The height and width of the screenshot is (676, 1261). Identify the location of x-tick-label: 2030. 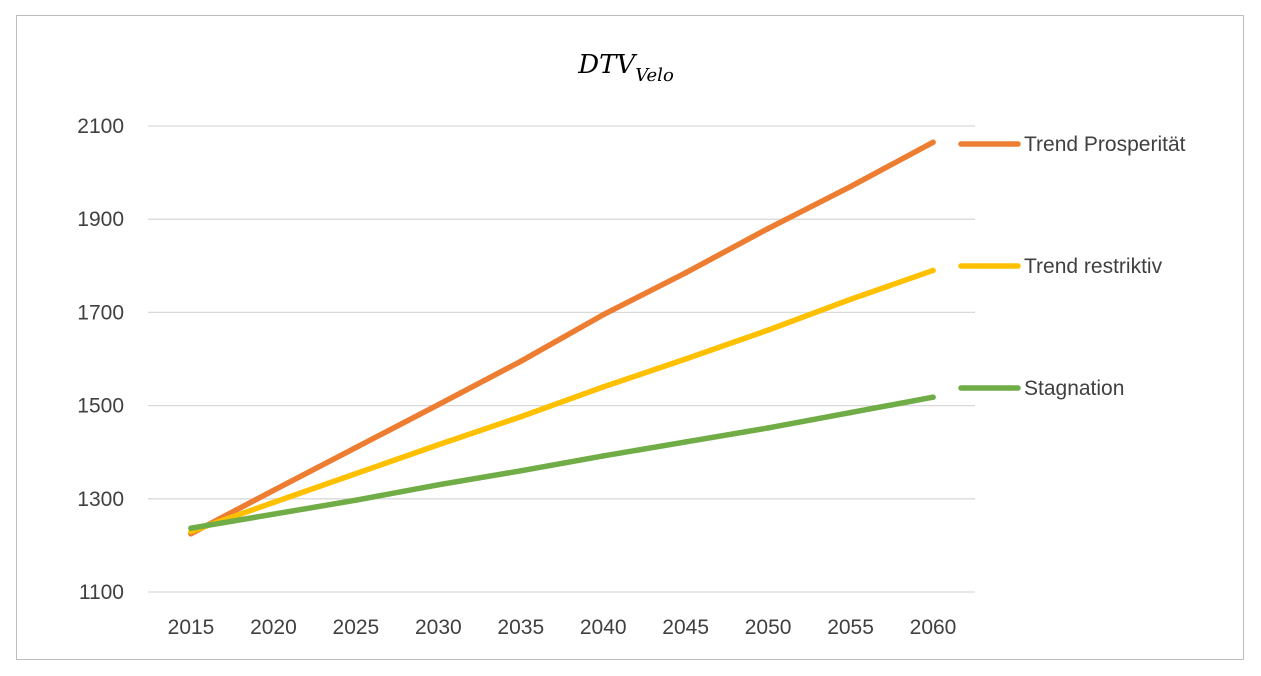
(438, 627).